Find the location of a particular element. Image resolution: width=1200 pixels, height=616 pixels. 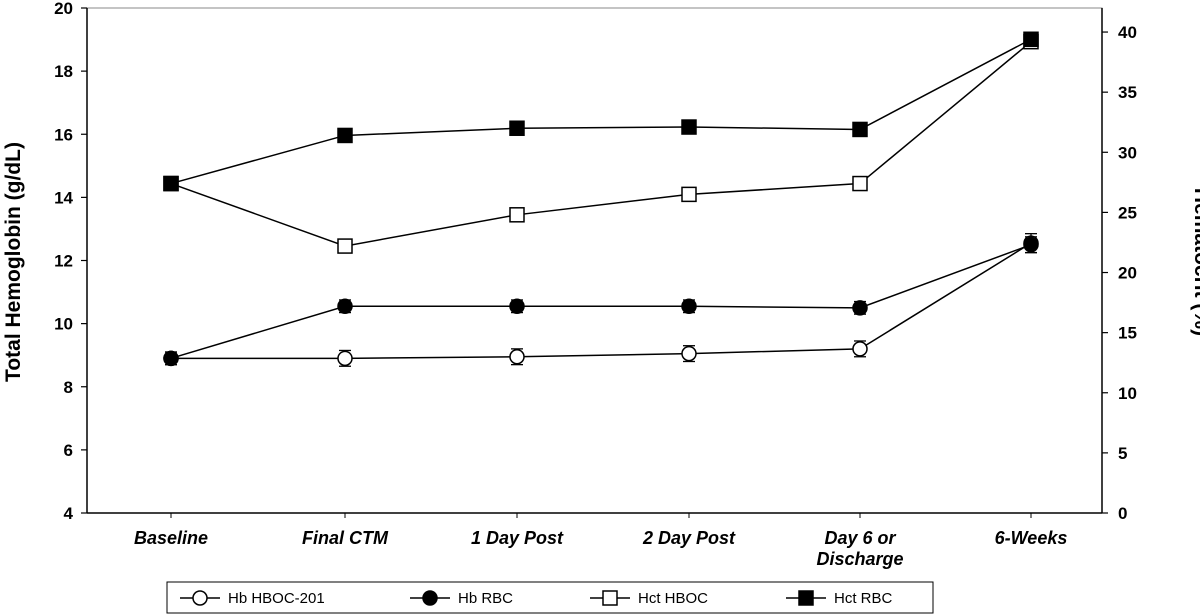

x-tick-label: Day 6 or Discharge is located at coordinates (859, 548).